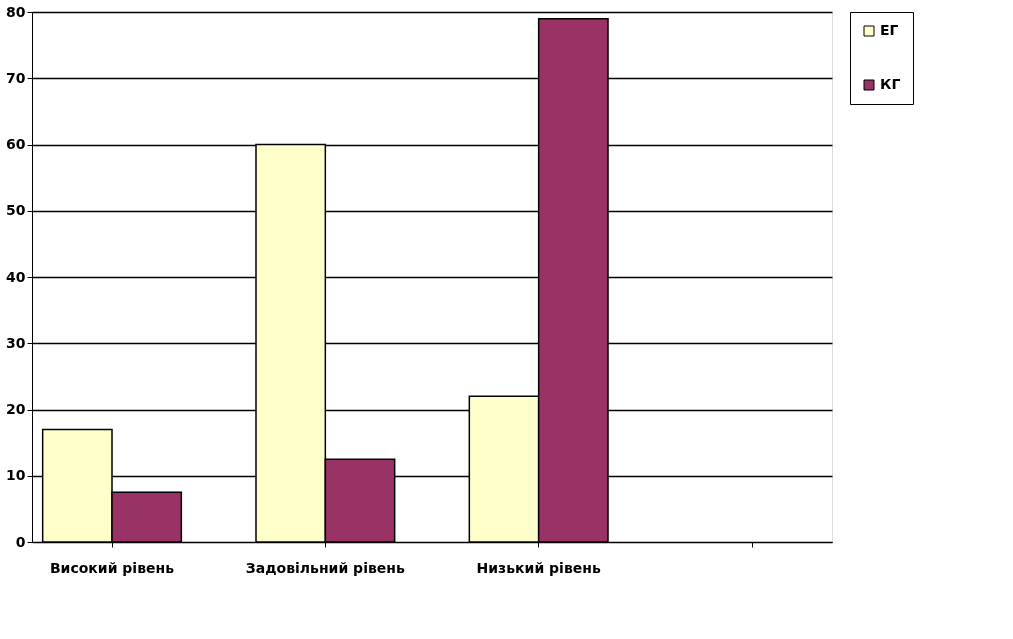  What do you see at coordinates (16, 210) in the screenshot?
I see `y-tick-label: 50` at bounding box center [16, 210].